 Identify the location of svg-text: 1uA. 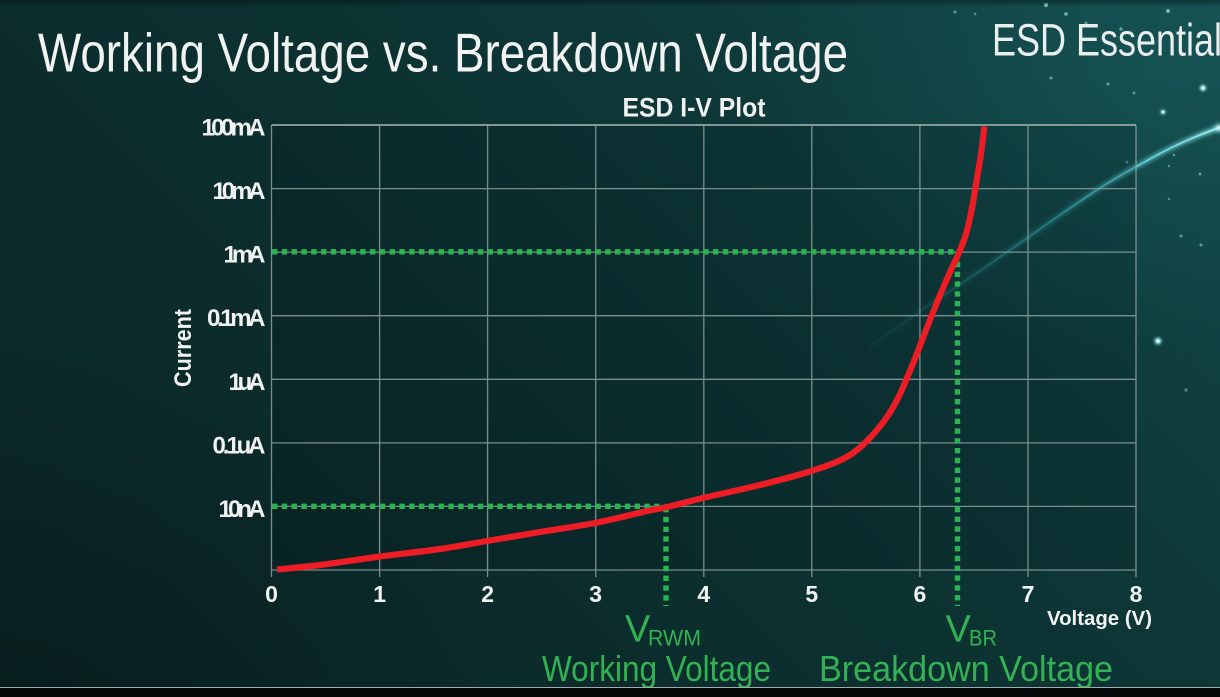
(247, 382).